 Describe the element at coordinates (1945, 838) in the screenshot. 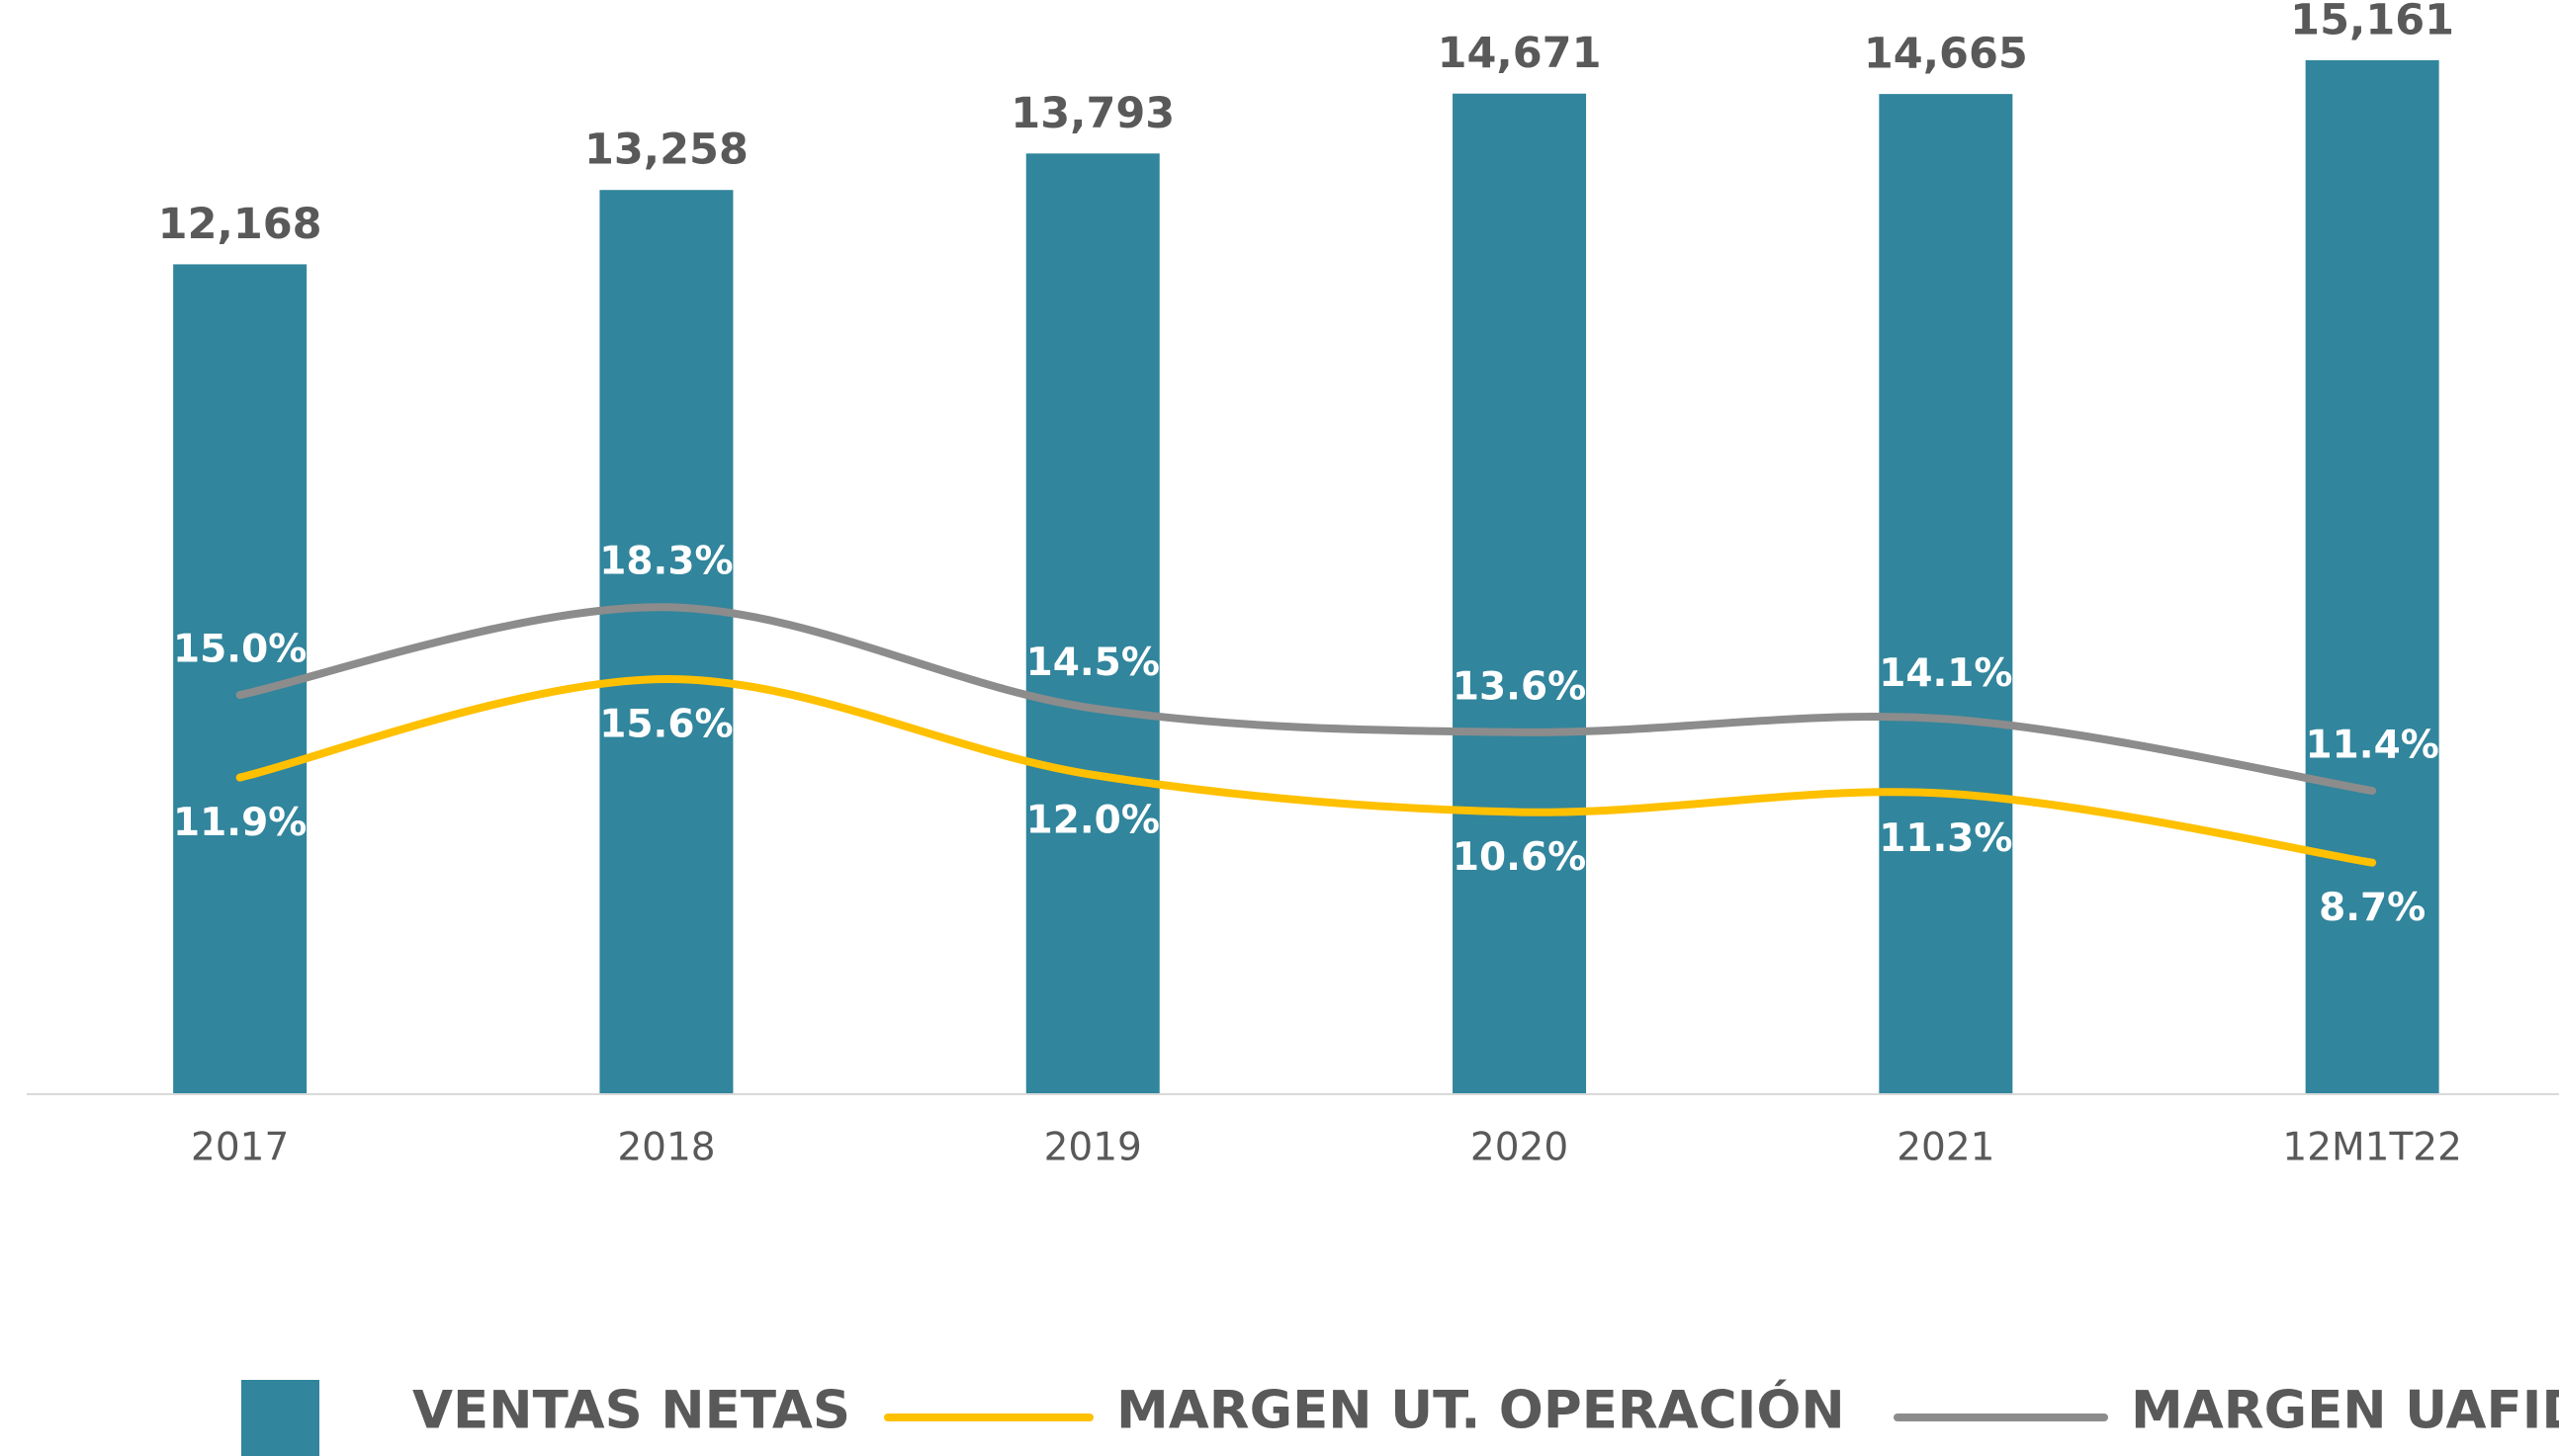

I see `line-label: 11.3%` at that location.